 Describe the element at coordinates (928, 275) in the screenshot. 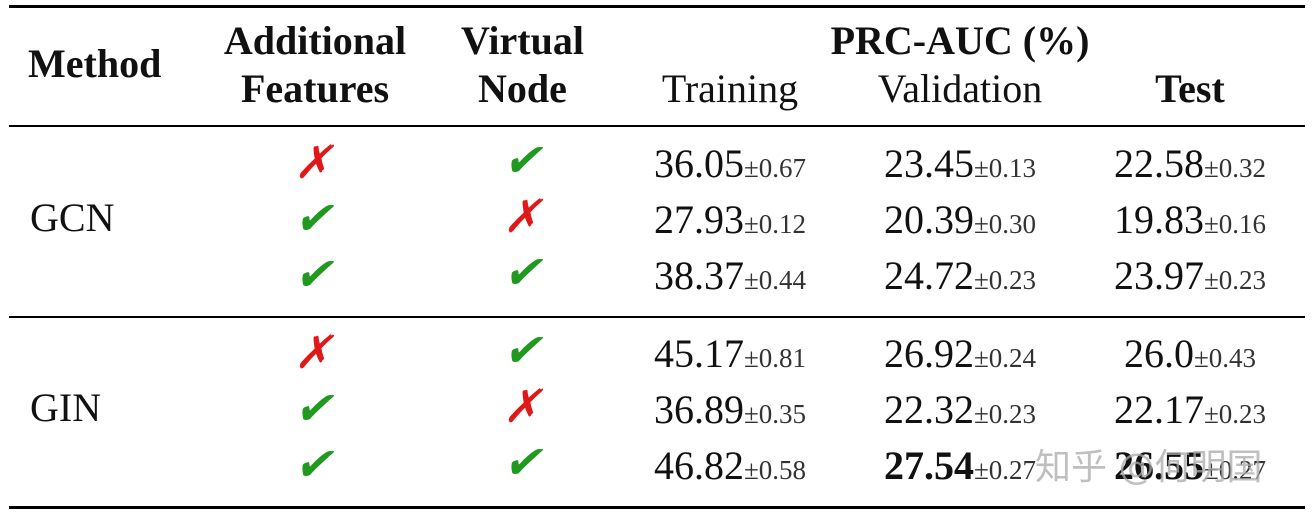

I see `validation-value: 24.72` at that location.